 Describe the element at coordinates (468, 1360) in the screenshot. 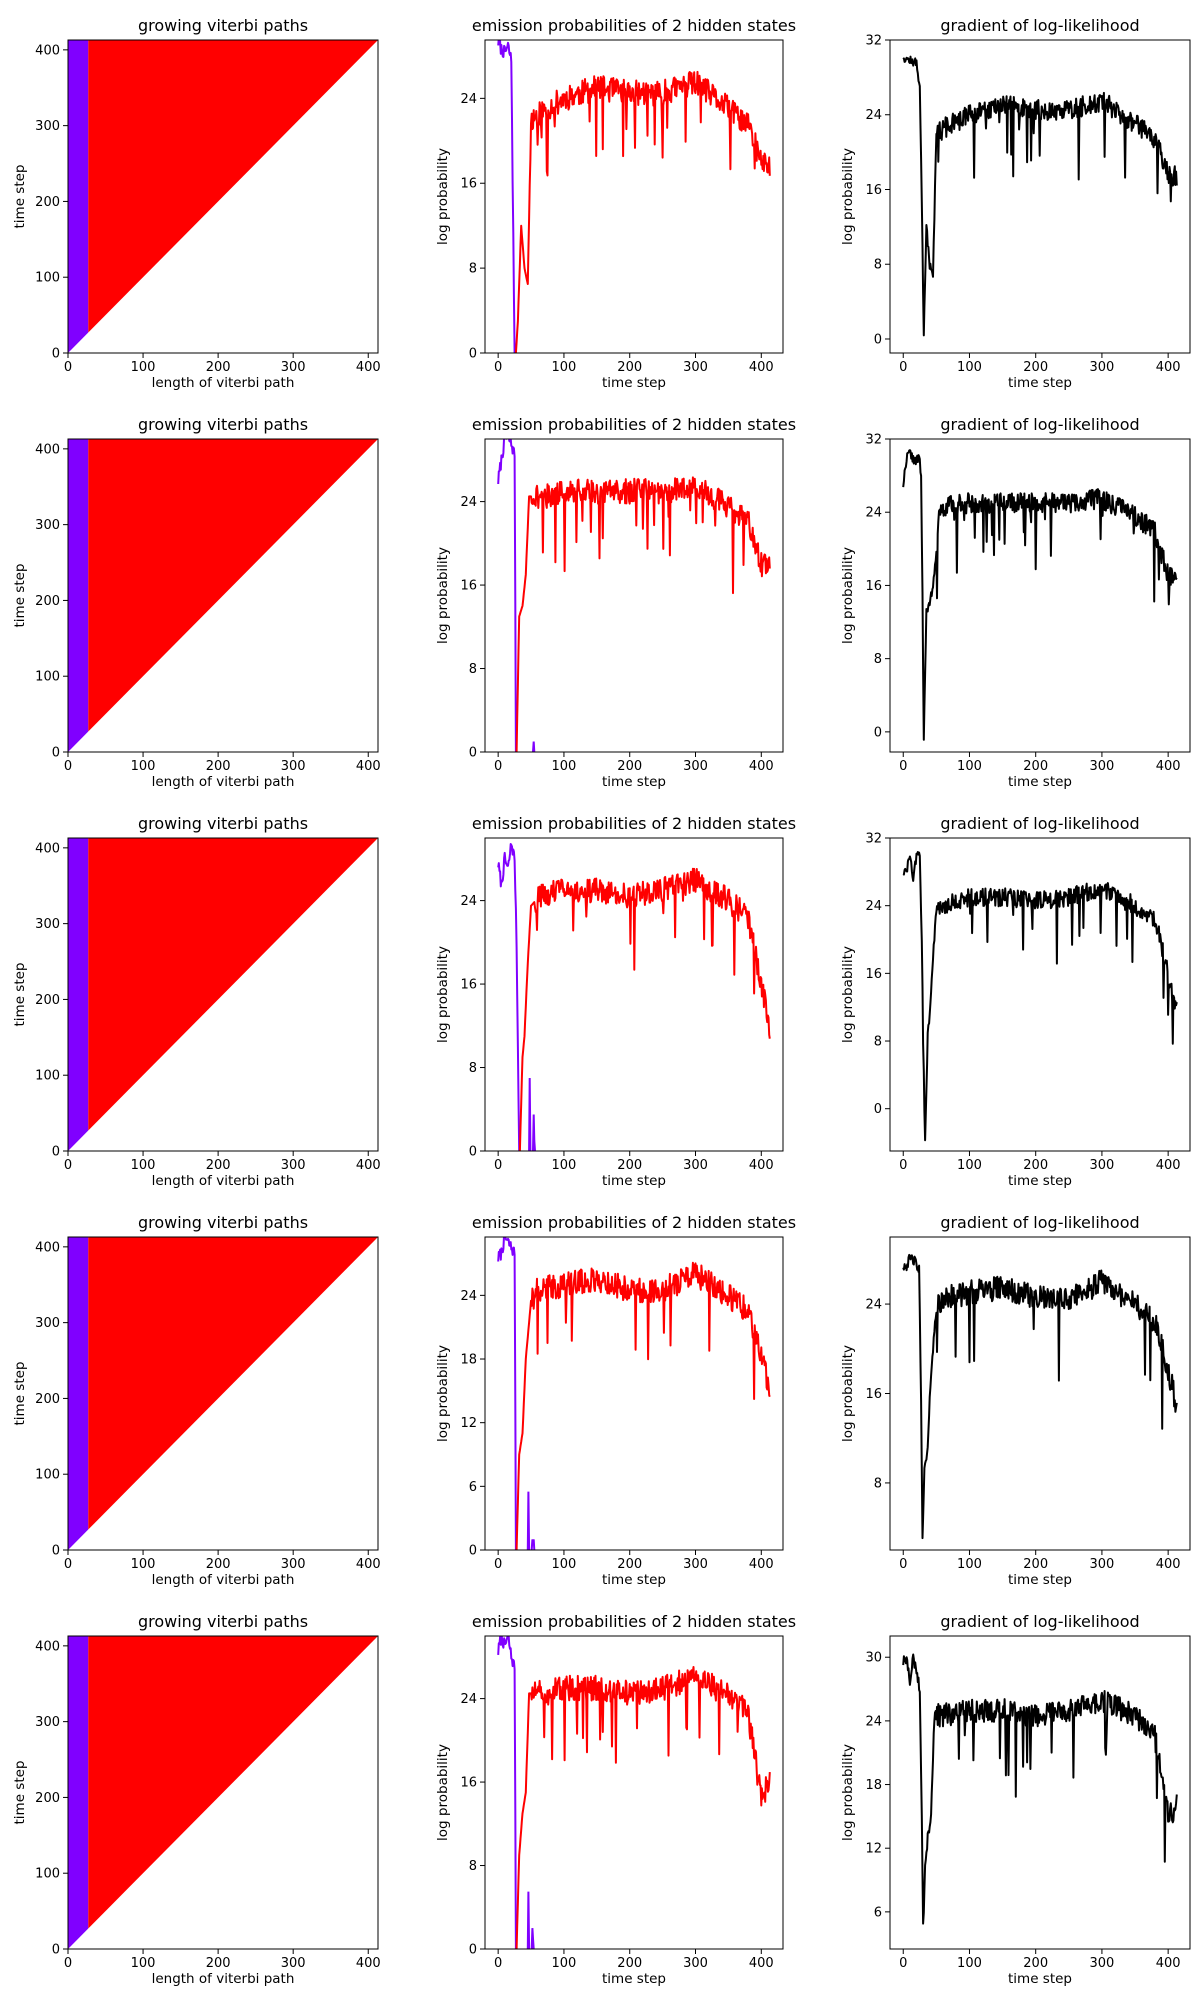

I see `y-tick-label: 18` at that location.